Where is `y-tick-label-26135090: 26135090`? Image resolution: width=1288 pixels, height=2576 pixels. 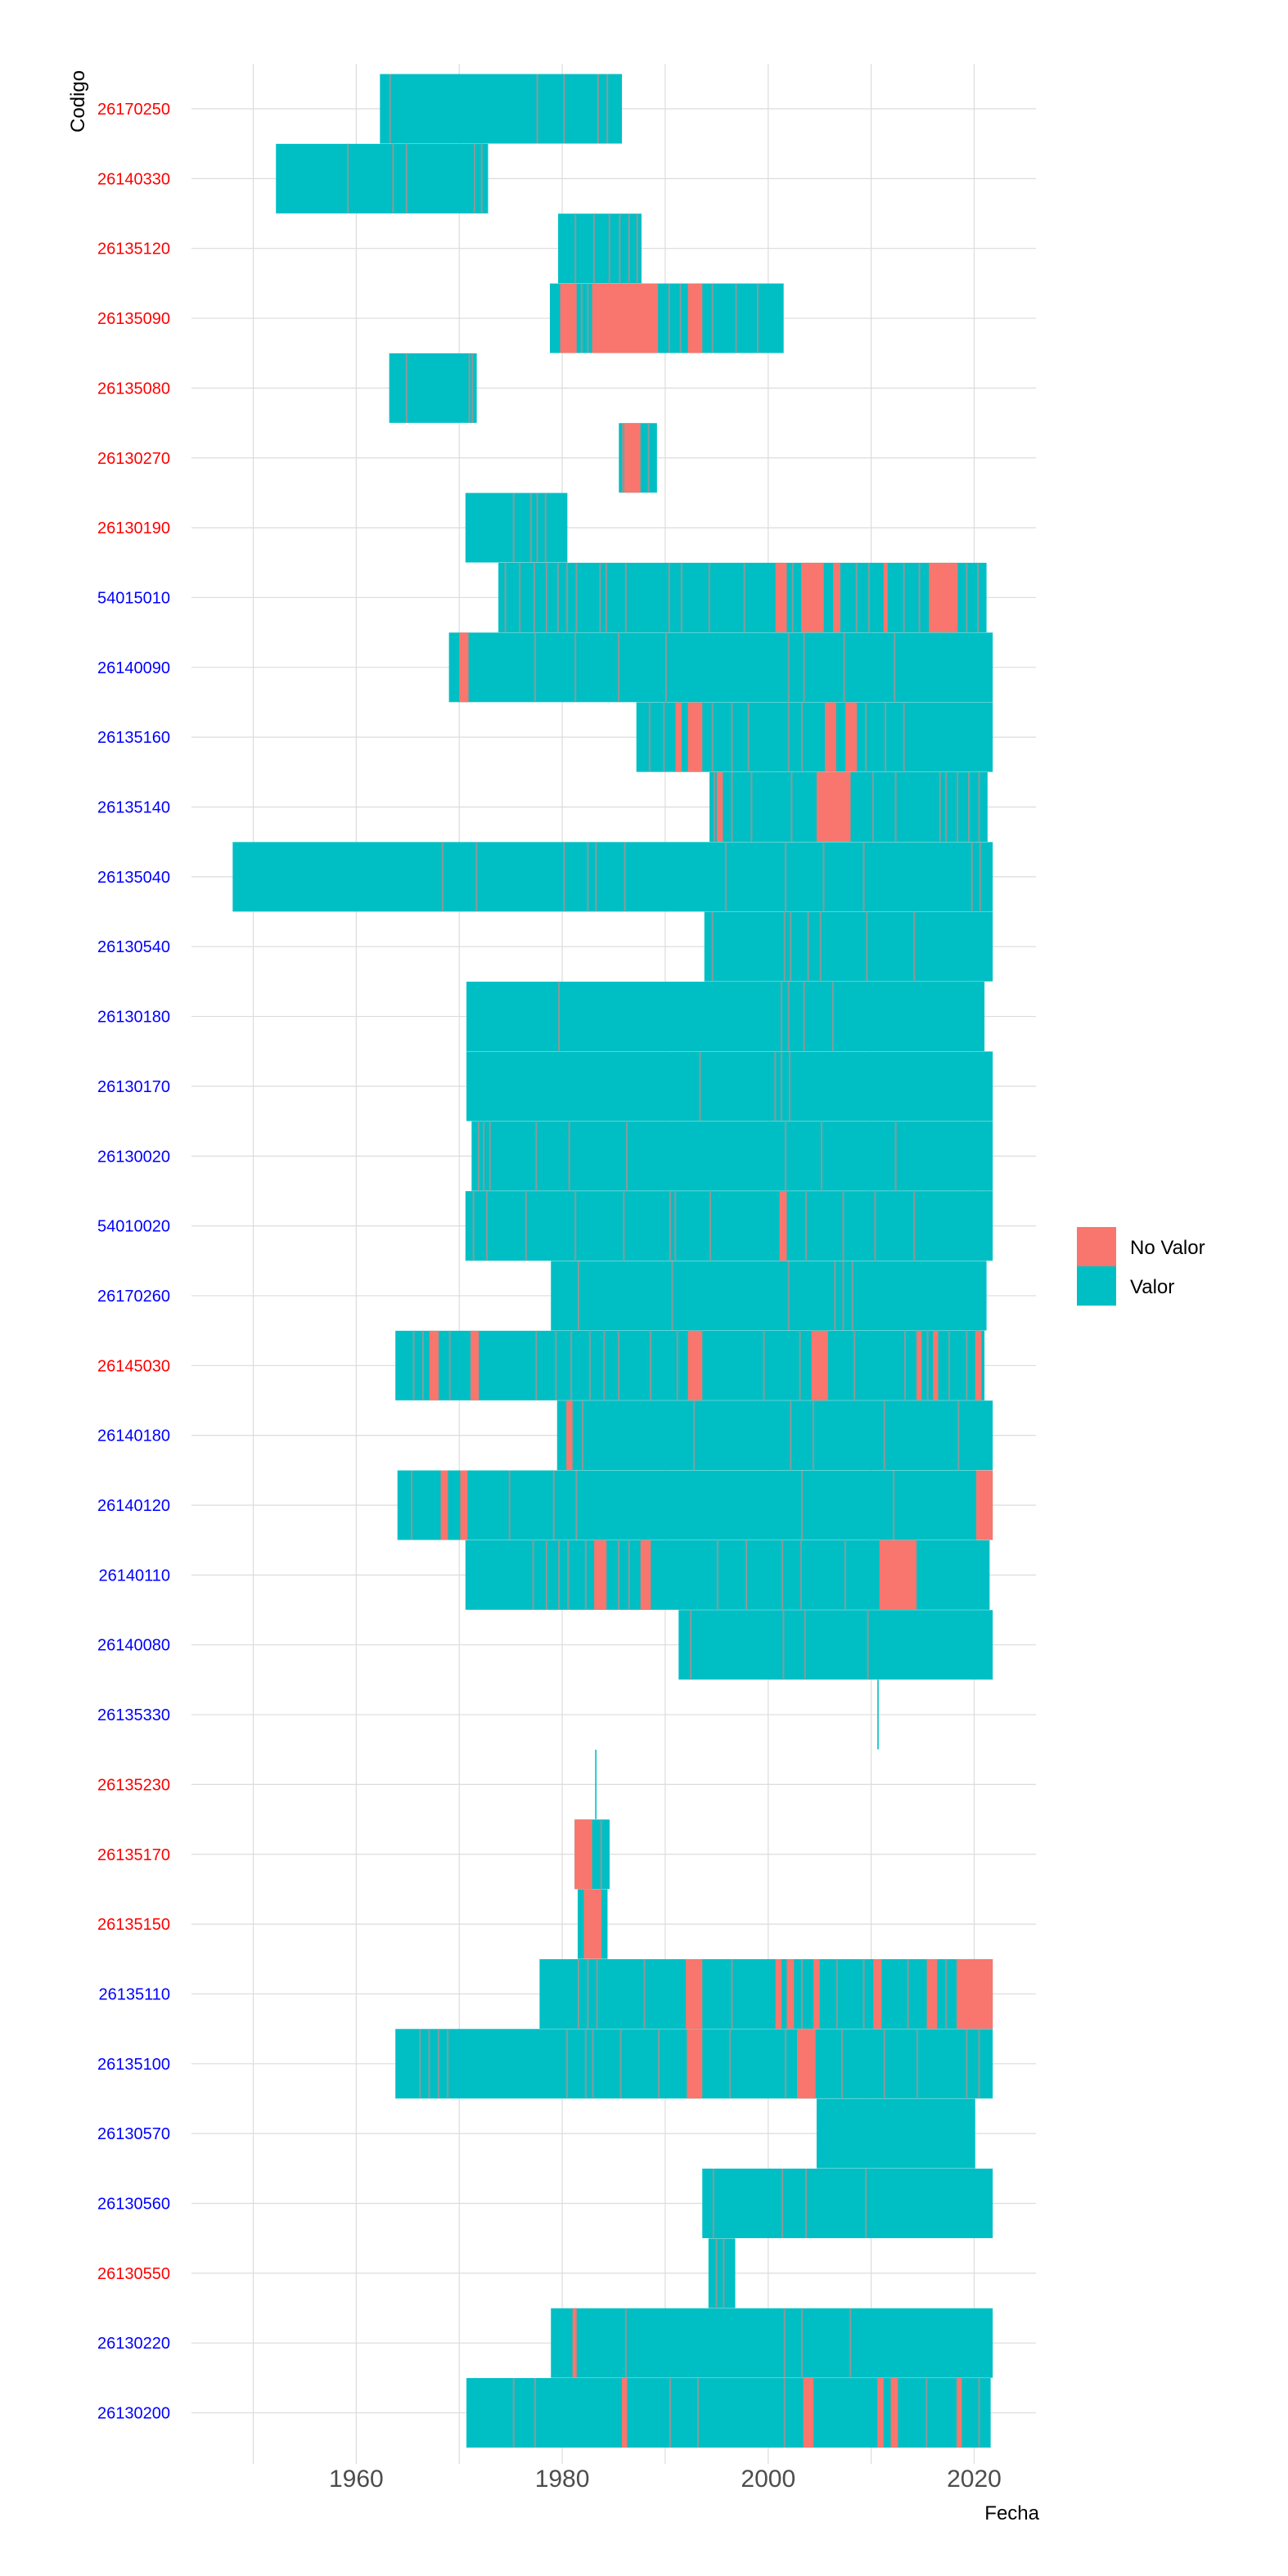 y-tick-label-26135090: 26135090 is located at coordinates (133, 319).